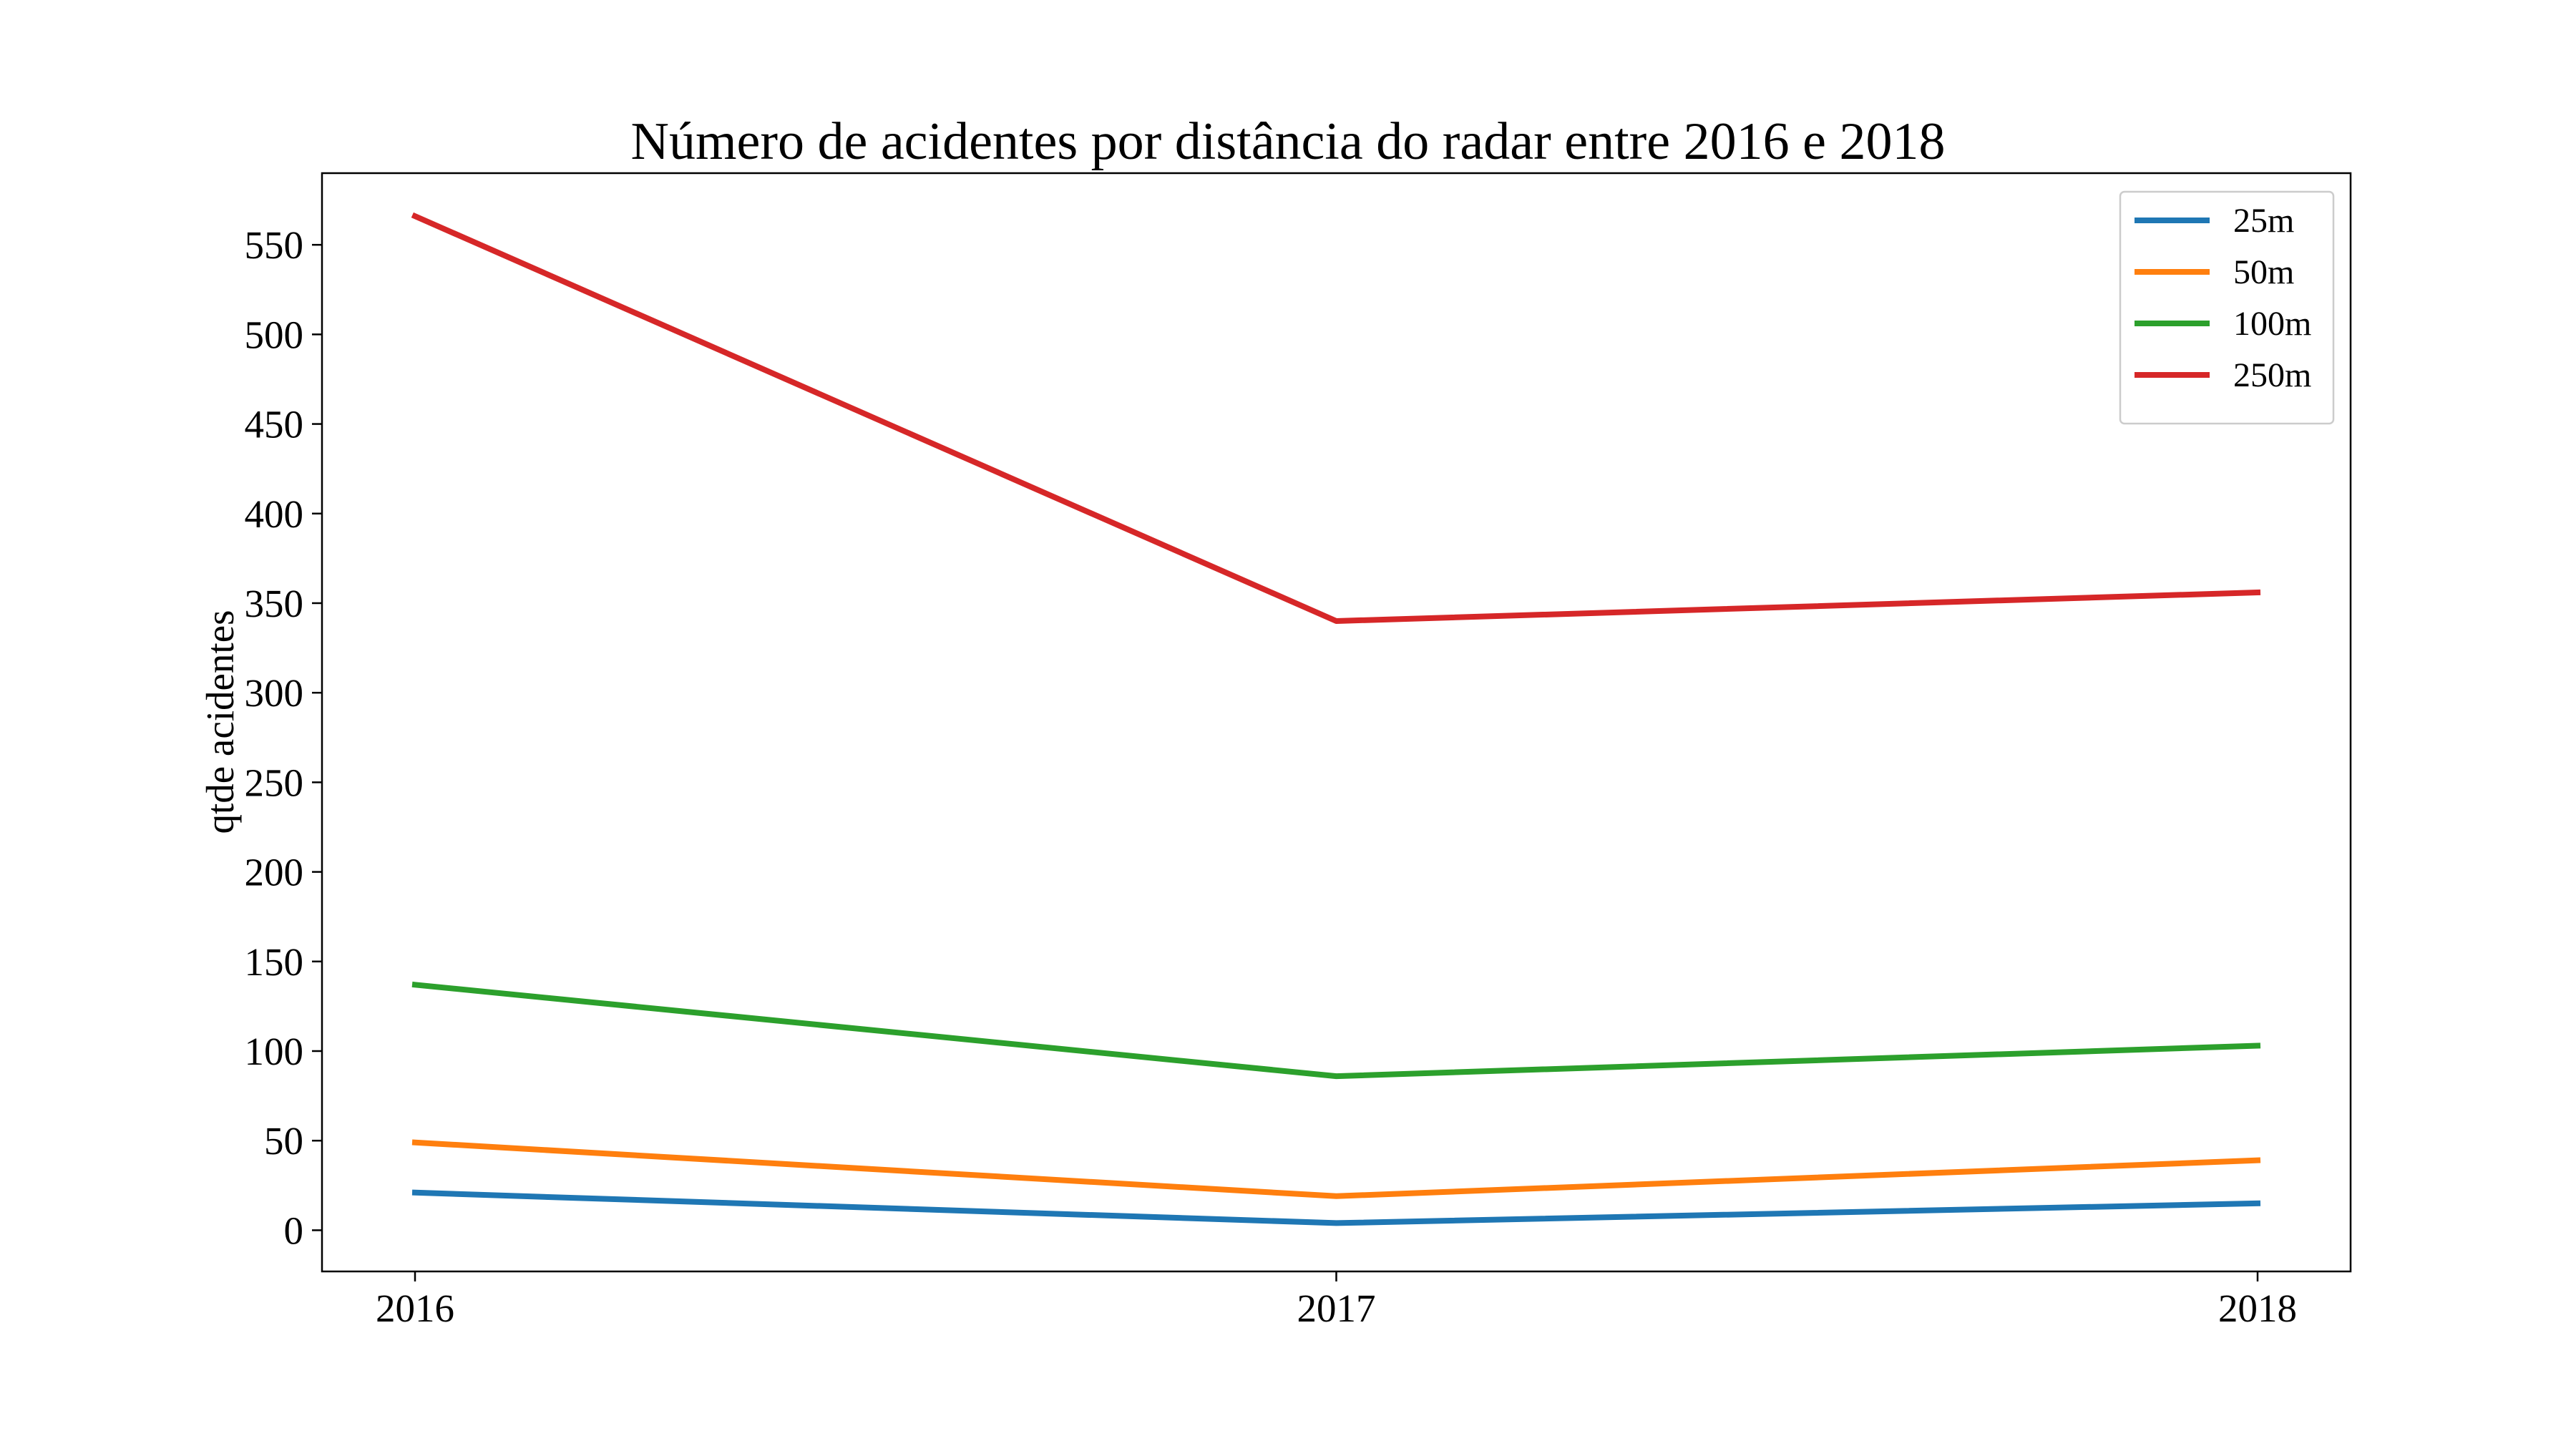  Describe the element at coordinates (2263, 221) in the screenshot. I see `legend-label-25m: 25m` at that location.